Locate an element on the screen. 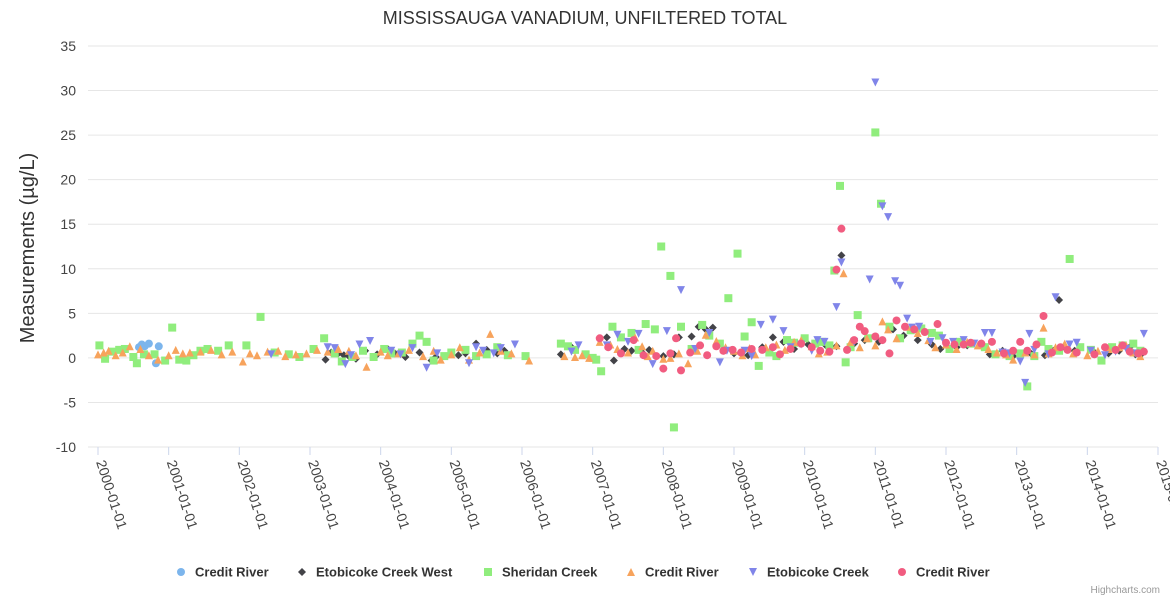 The height and width of the screenshot is (600, 1170). legend-item: Etobicoke Creek West is located at coordinates (375, 572).